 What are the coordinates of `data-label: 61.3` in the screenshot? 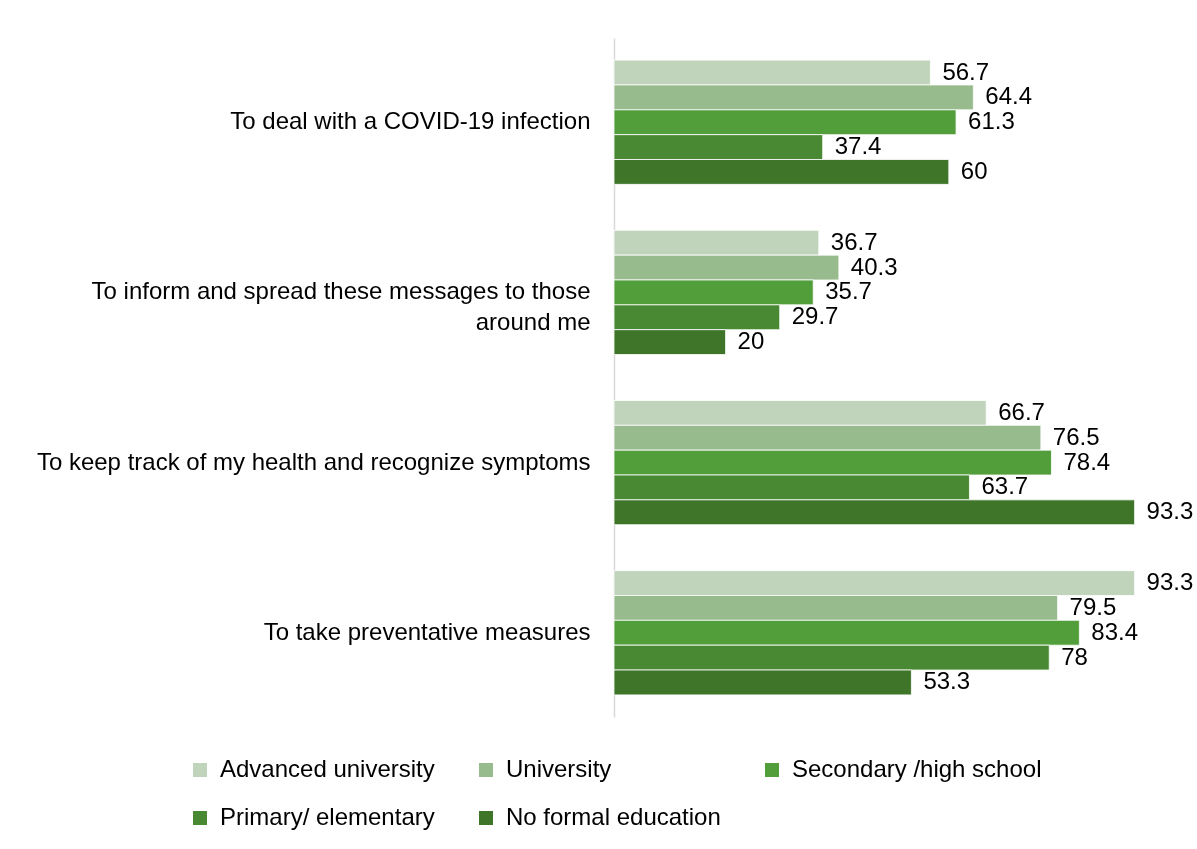 It's located at (991, 121).